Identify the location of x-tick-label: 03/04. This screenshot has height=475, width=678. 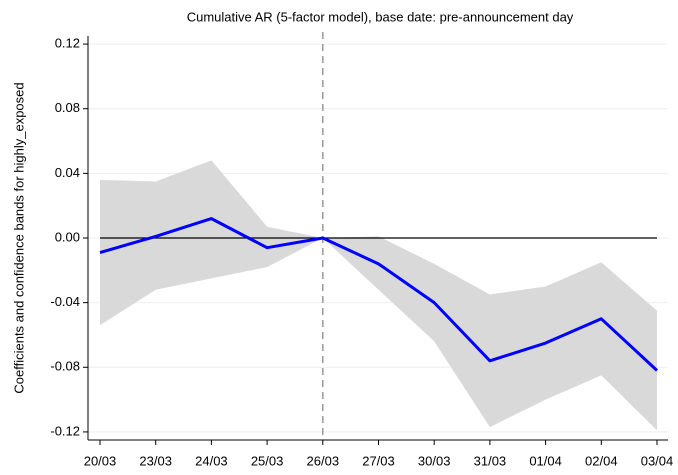
(657, 460).